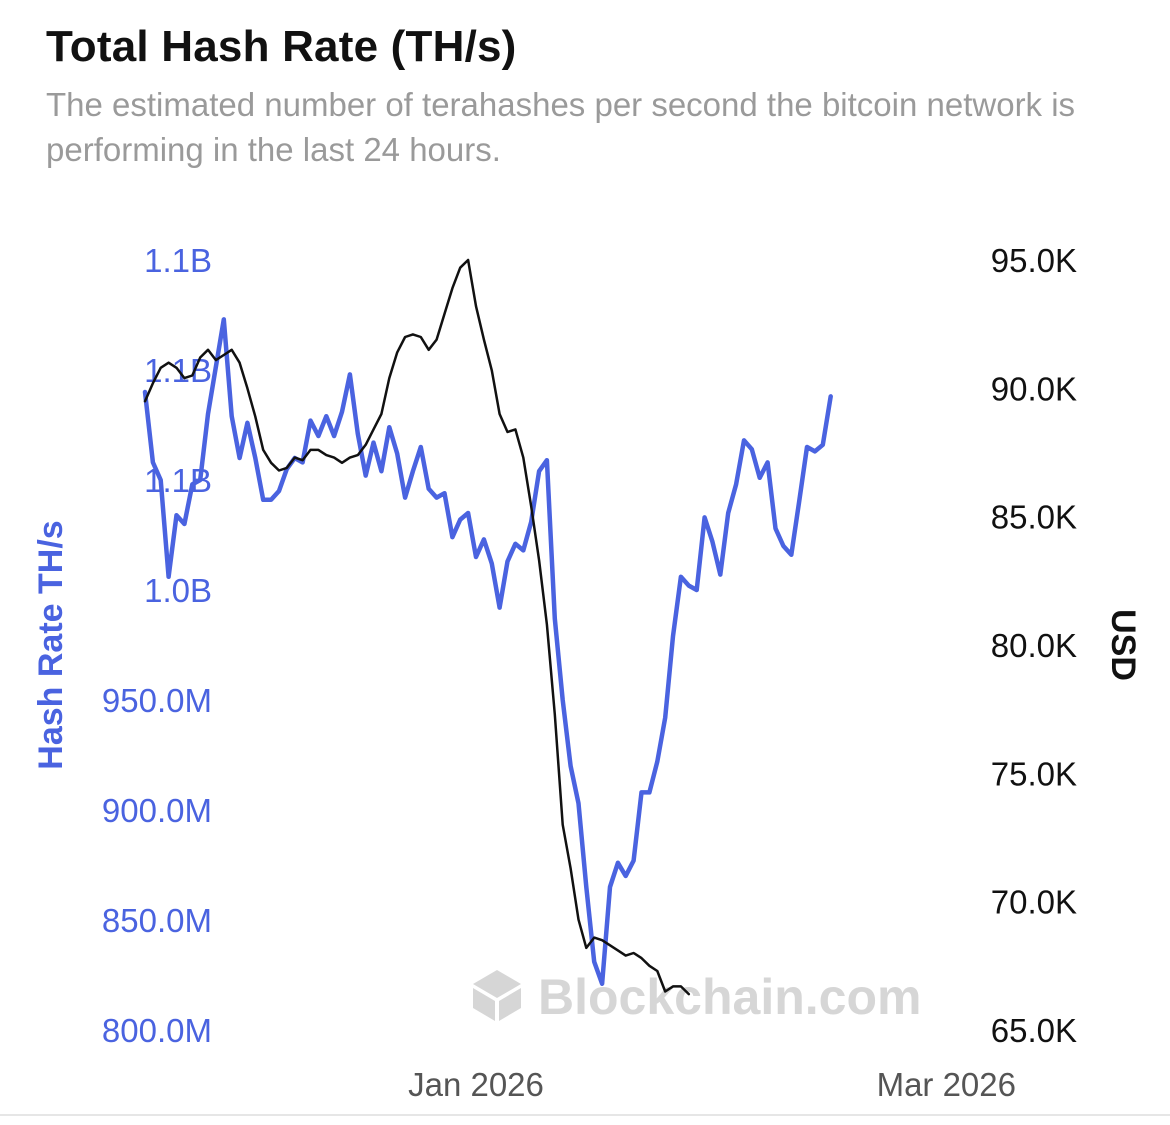 This screenshot has width=1170, height=1125. I want to click on y-right-tick-label: 80.0K, so click(1034, 645).